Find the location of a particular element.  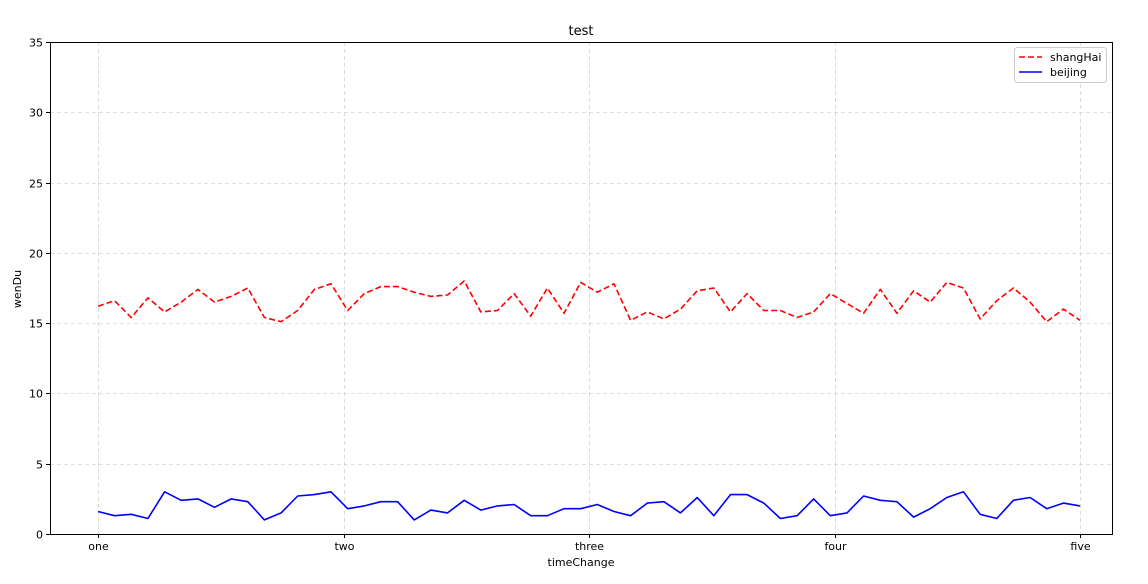

x-axis-label: timeChange is located at coordinates (581, 562).